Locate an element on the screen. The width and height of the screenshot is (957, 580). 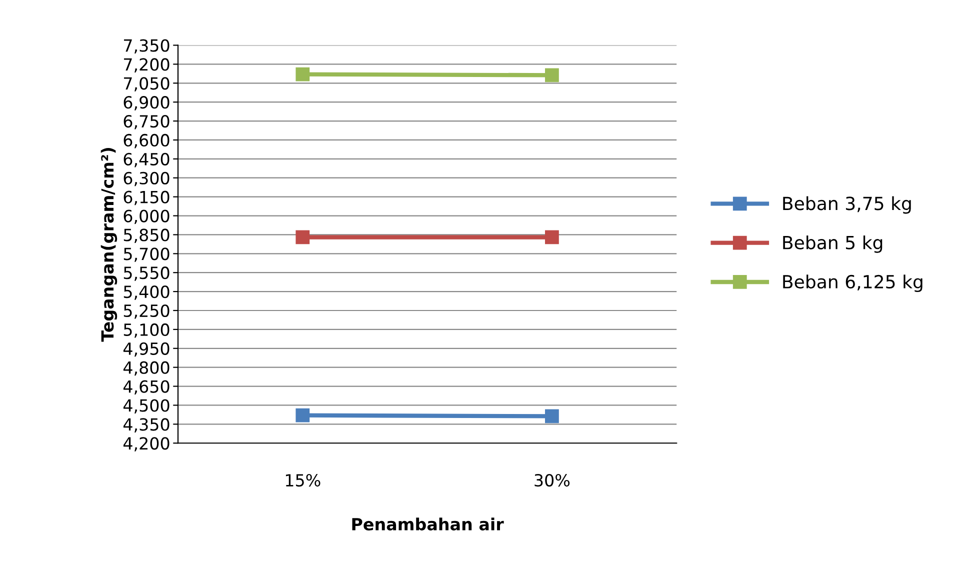
y-tick-label: 7,350 is located at coordinates (147, 46).